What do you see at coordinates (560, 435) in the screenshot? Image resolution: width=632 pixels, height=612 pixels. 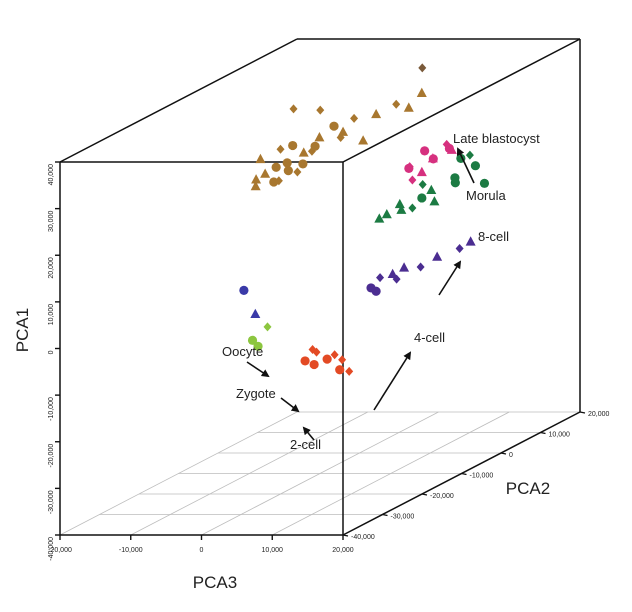 I see `tick-label-pca2: 10,000` at bounding box center [560, 435].